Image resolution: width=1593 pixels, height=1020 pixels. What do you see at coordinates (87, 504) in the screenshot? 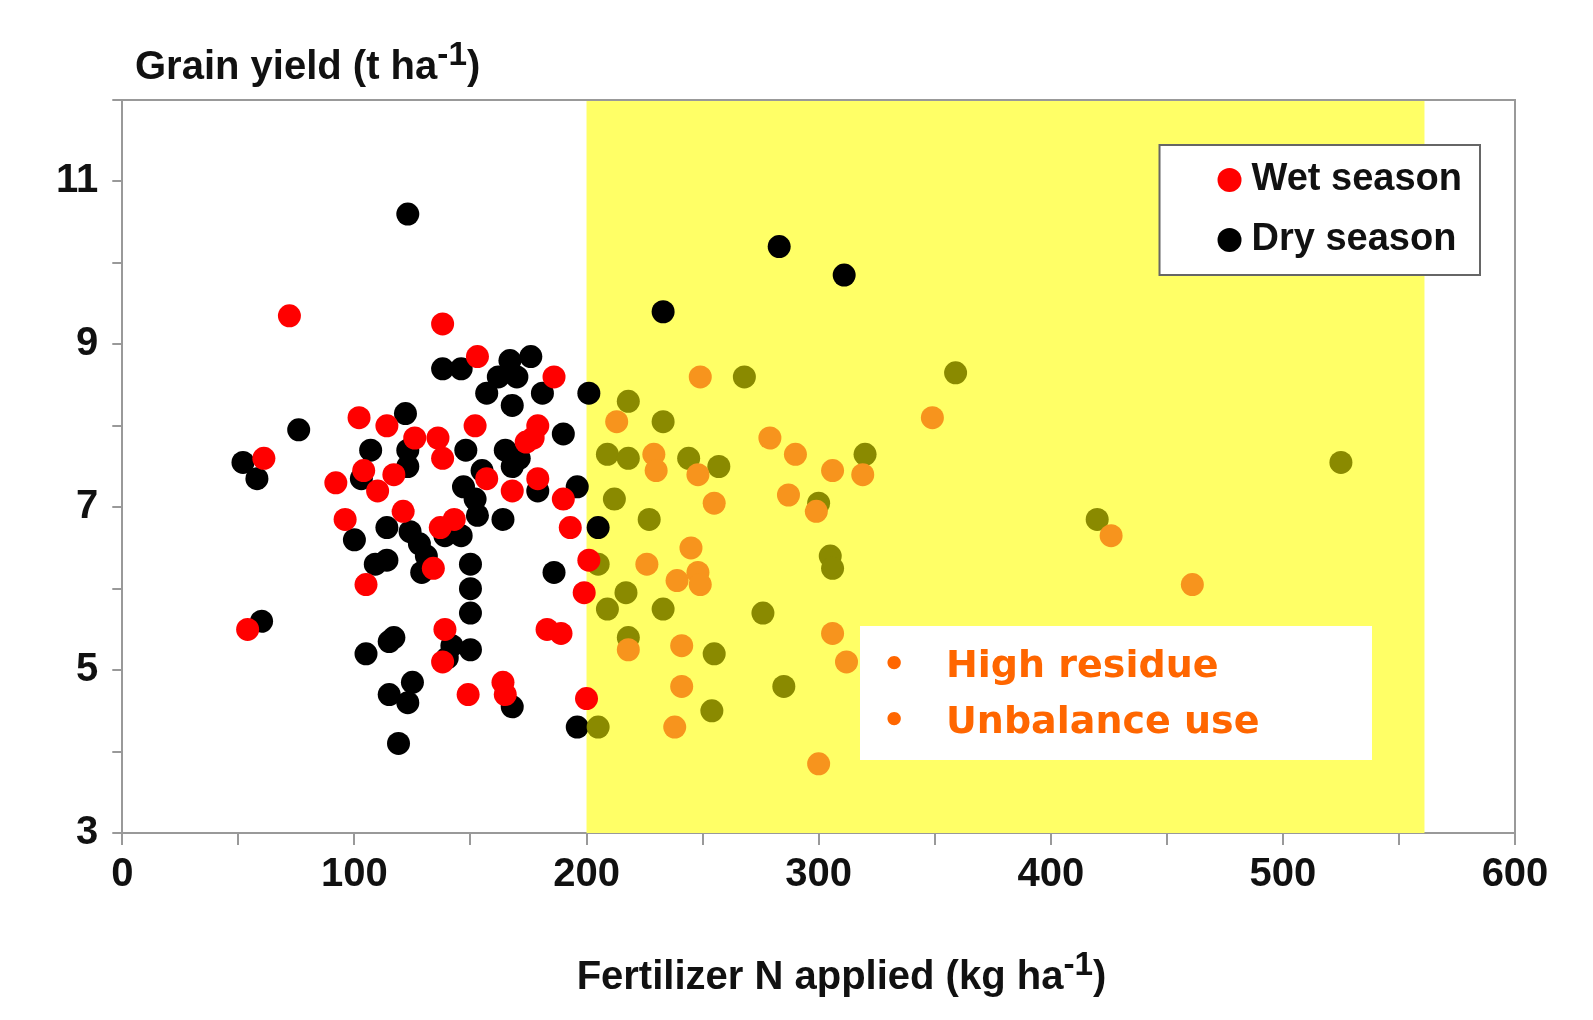
I see `y-tick-label: 7` at bounding box center [87, 504].